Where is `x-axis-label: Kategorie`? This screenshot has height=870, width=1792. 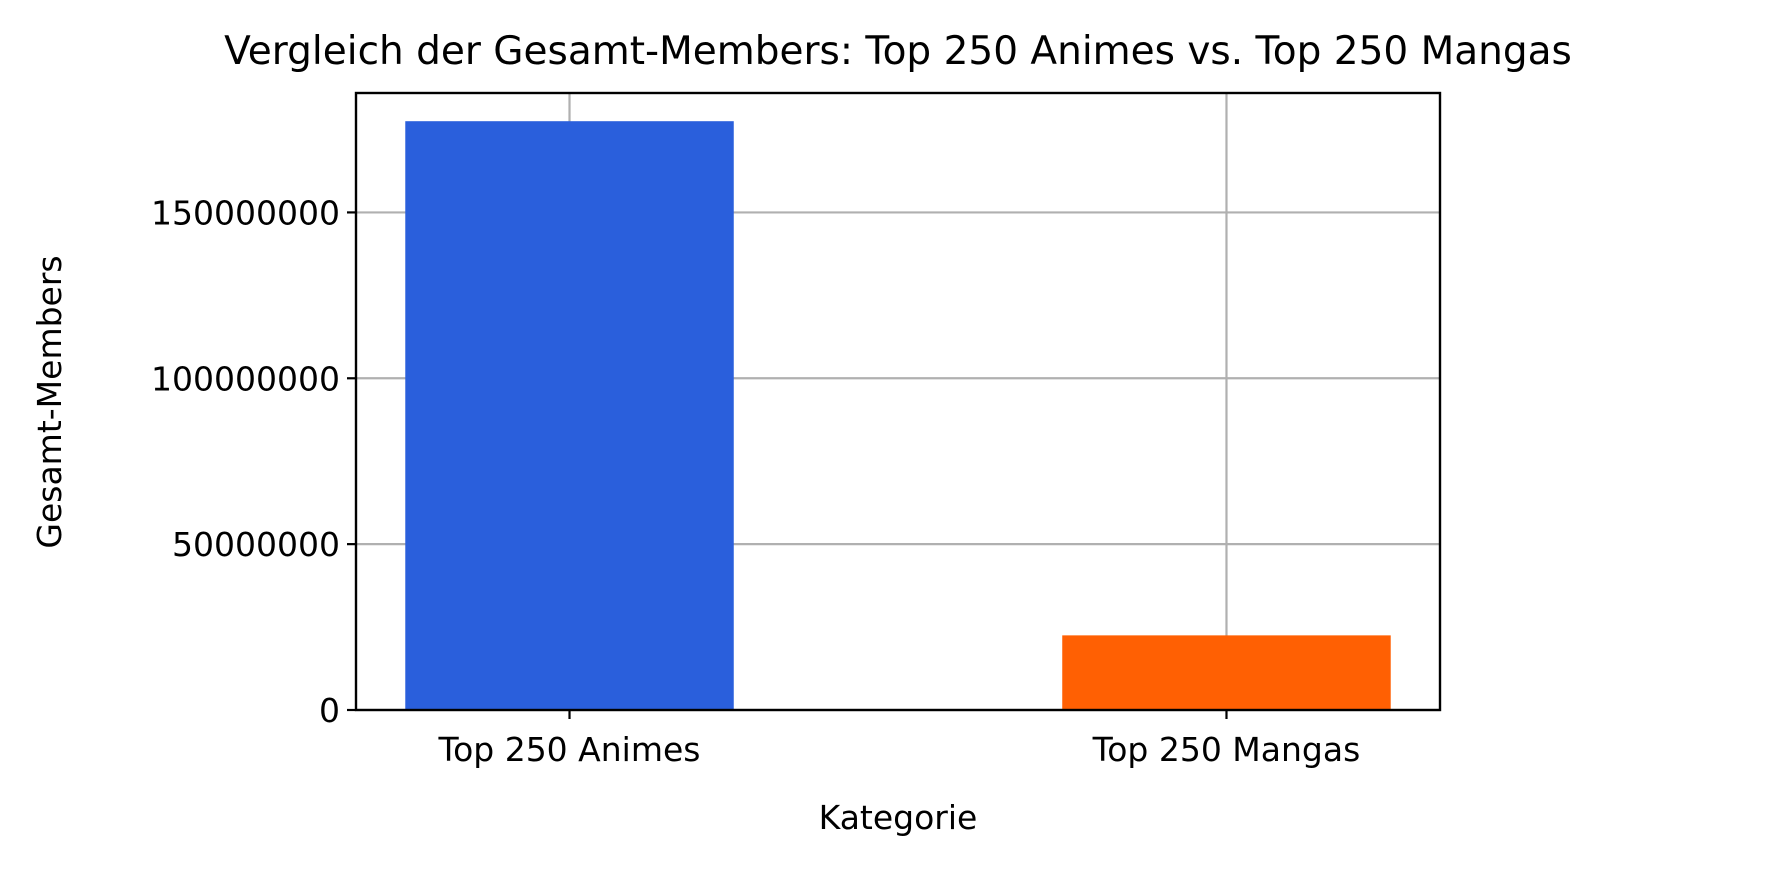 x-axis-label: Kategorie is located at coordinates (898, 817).